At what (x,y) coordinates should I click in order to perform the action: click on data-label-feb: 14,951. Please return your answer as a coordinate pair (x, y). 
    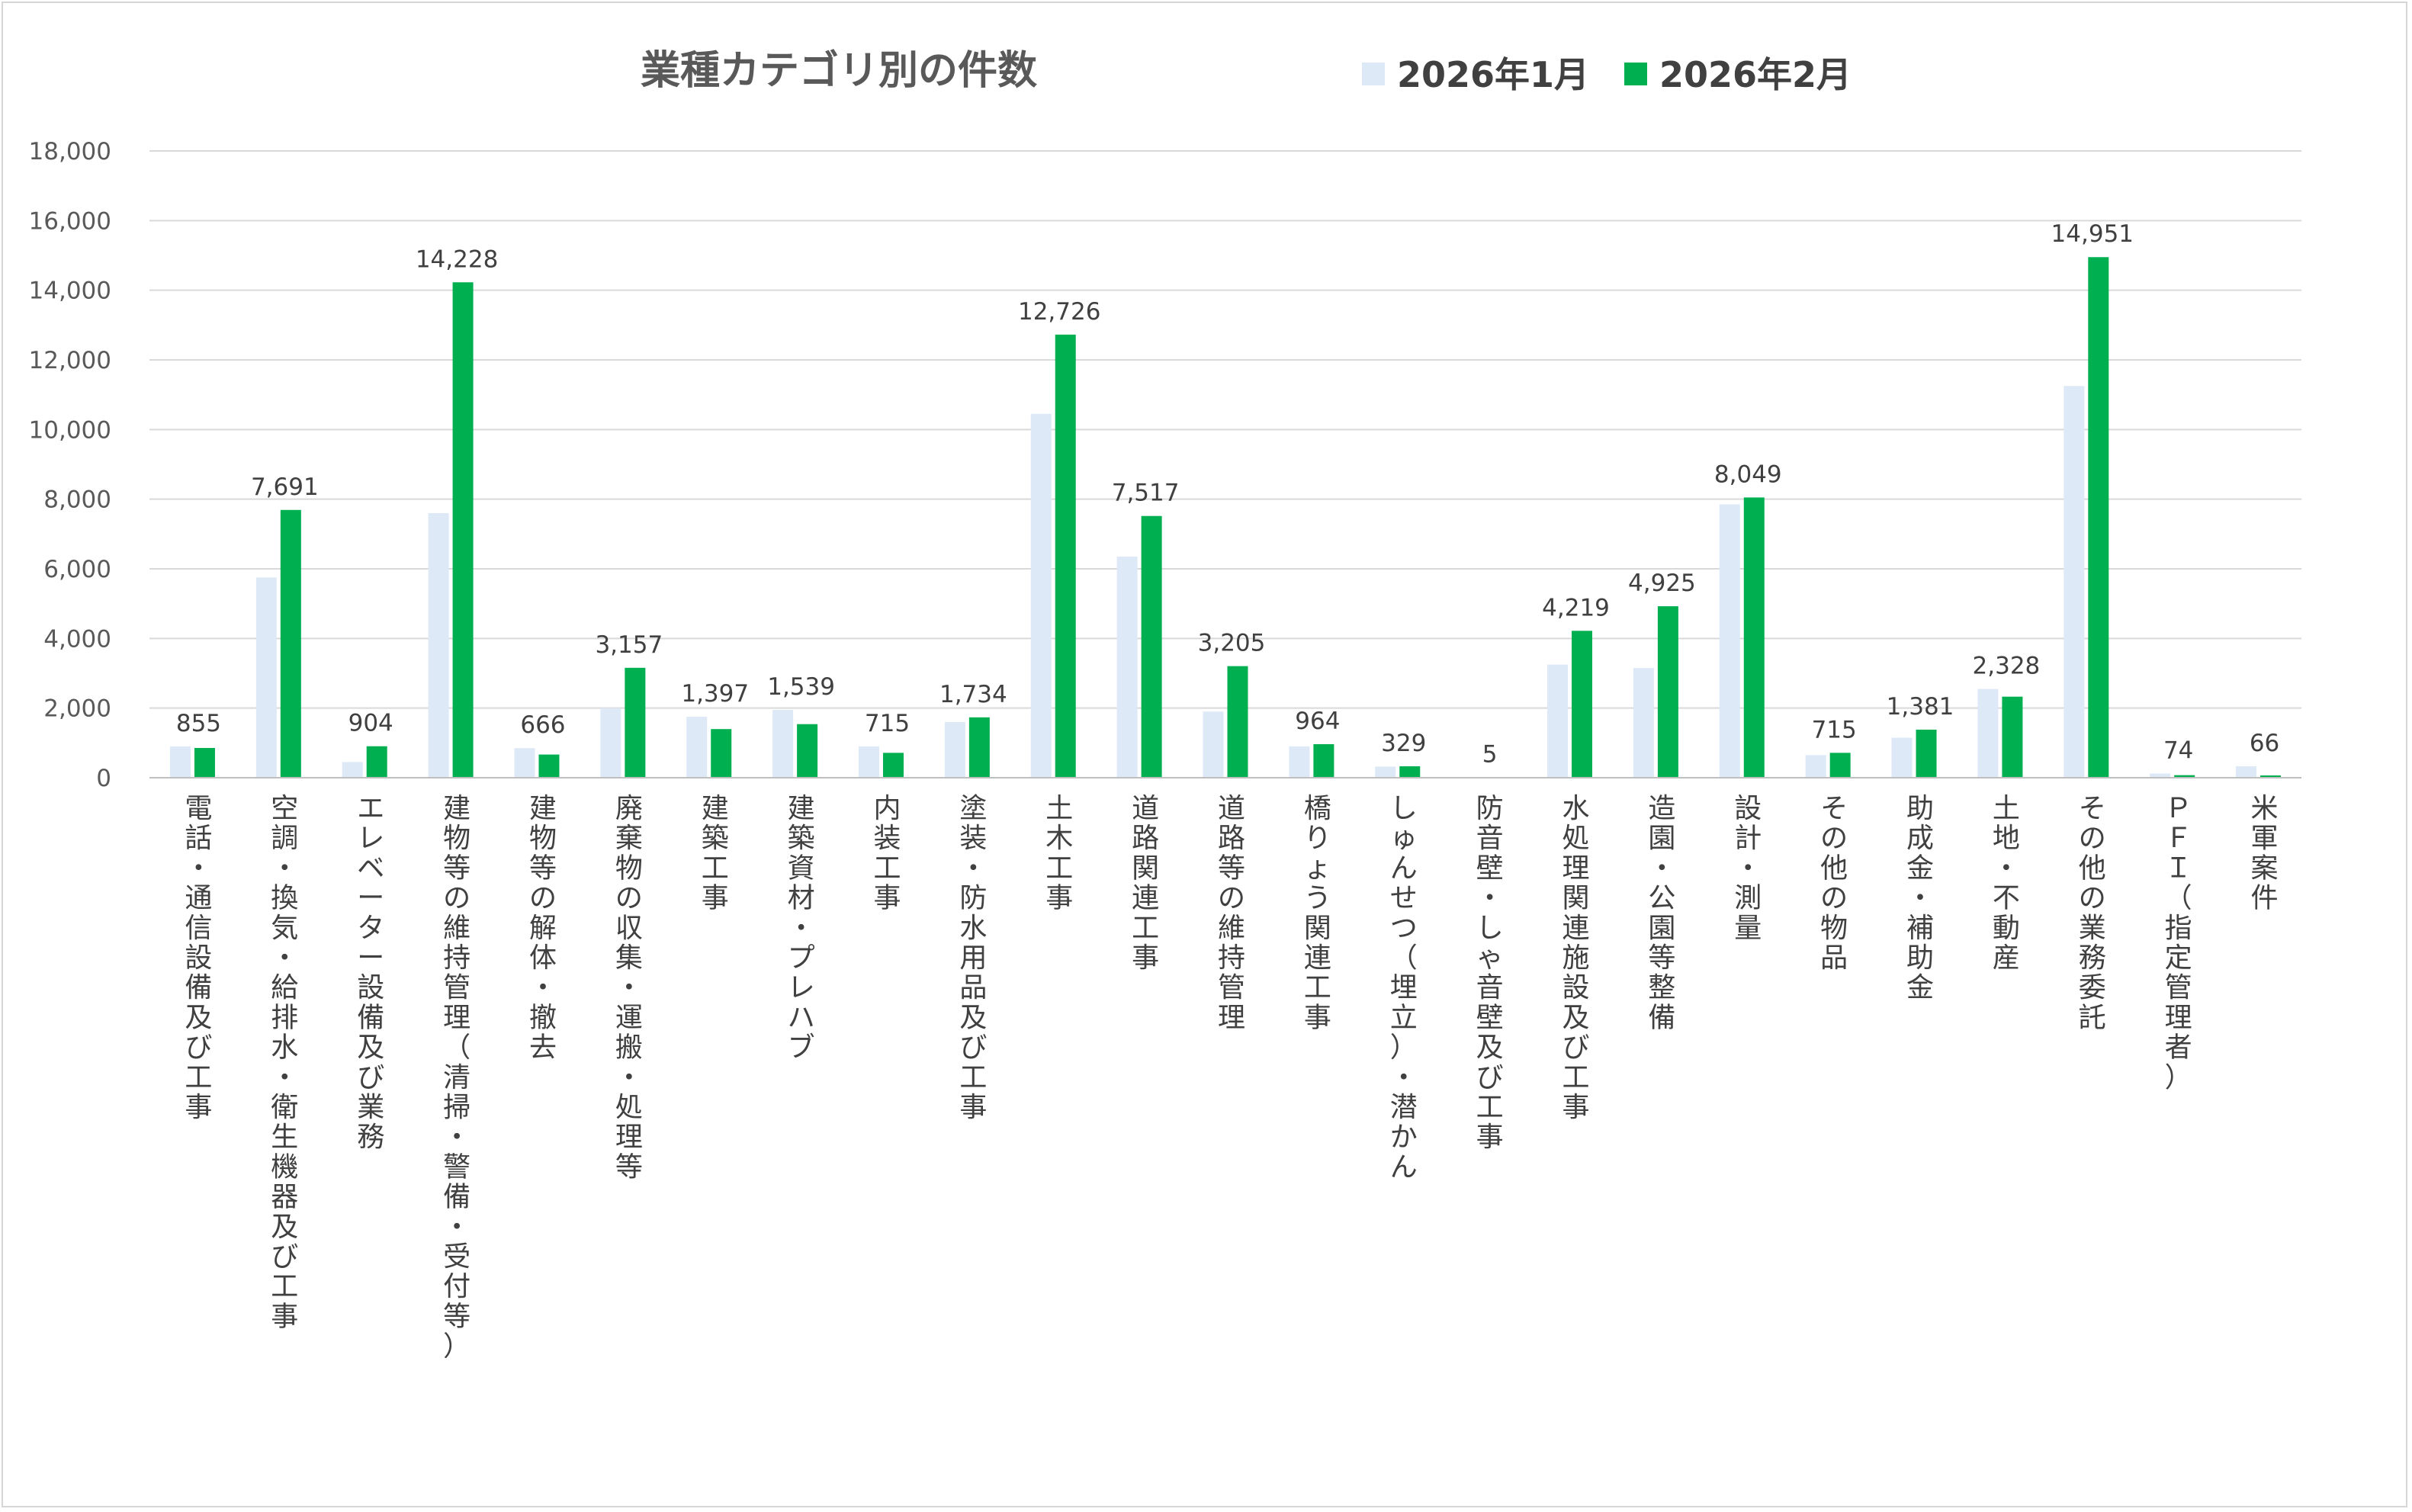
    Looking at the image, I should click on (2092, 234).